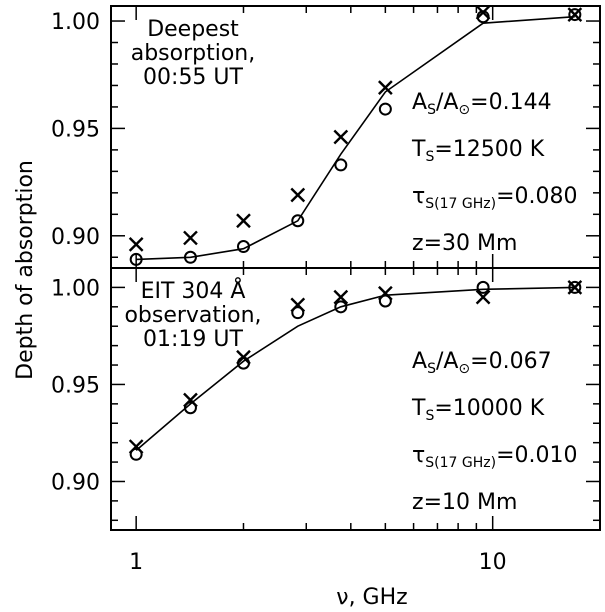  I want to click on panel-title-line: 00:55 UT, so click(193, 77).